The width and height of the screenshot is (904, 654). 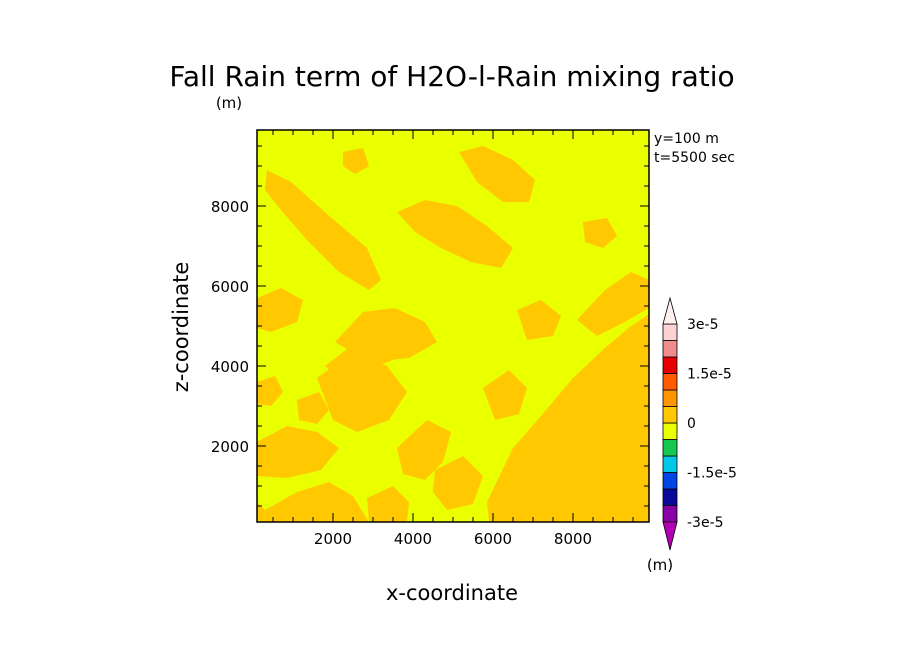 What do you see at coordinates (230, 367) in the screenshot?
I see `y-tick-label: 4000` at bounding box center [230, 367].